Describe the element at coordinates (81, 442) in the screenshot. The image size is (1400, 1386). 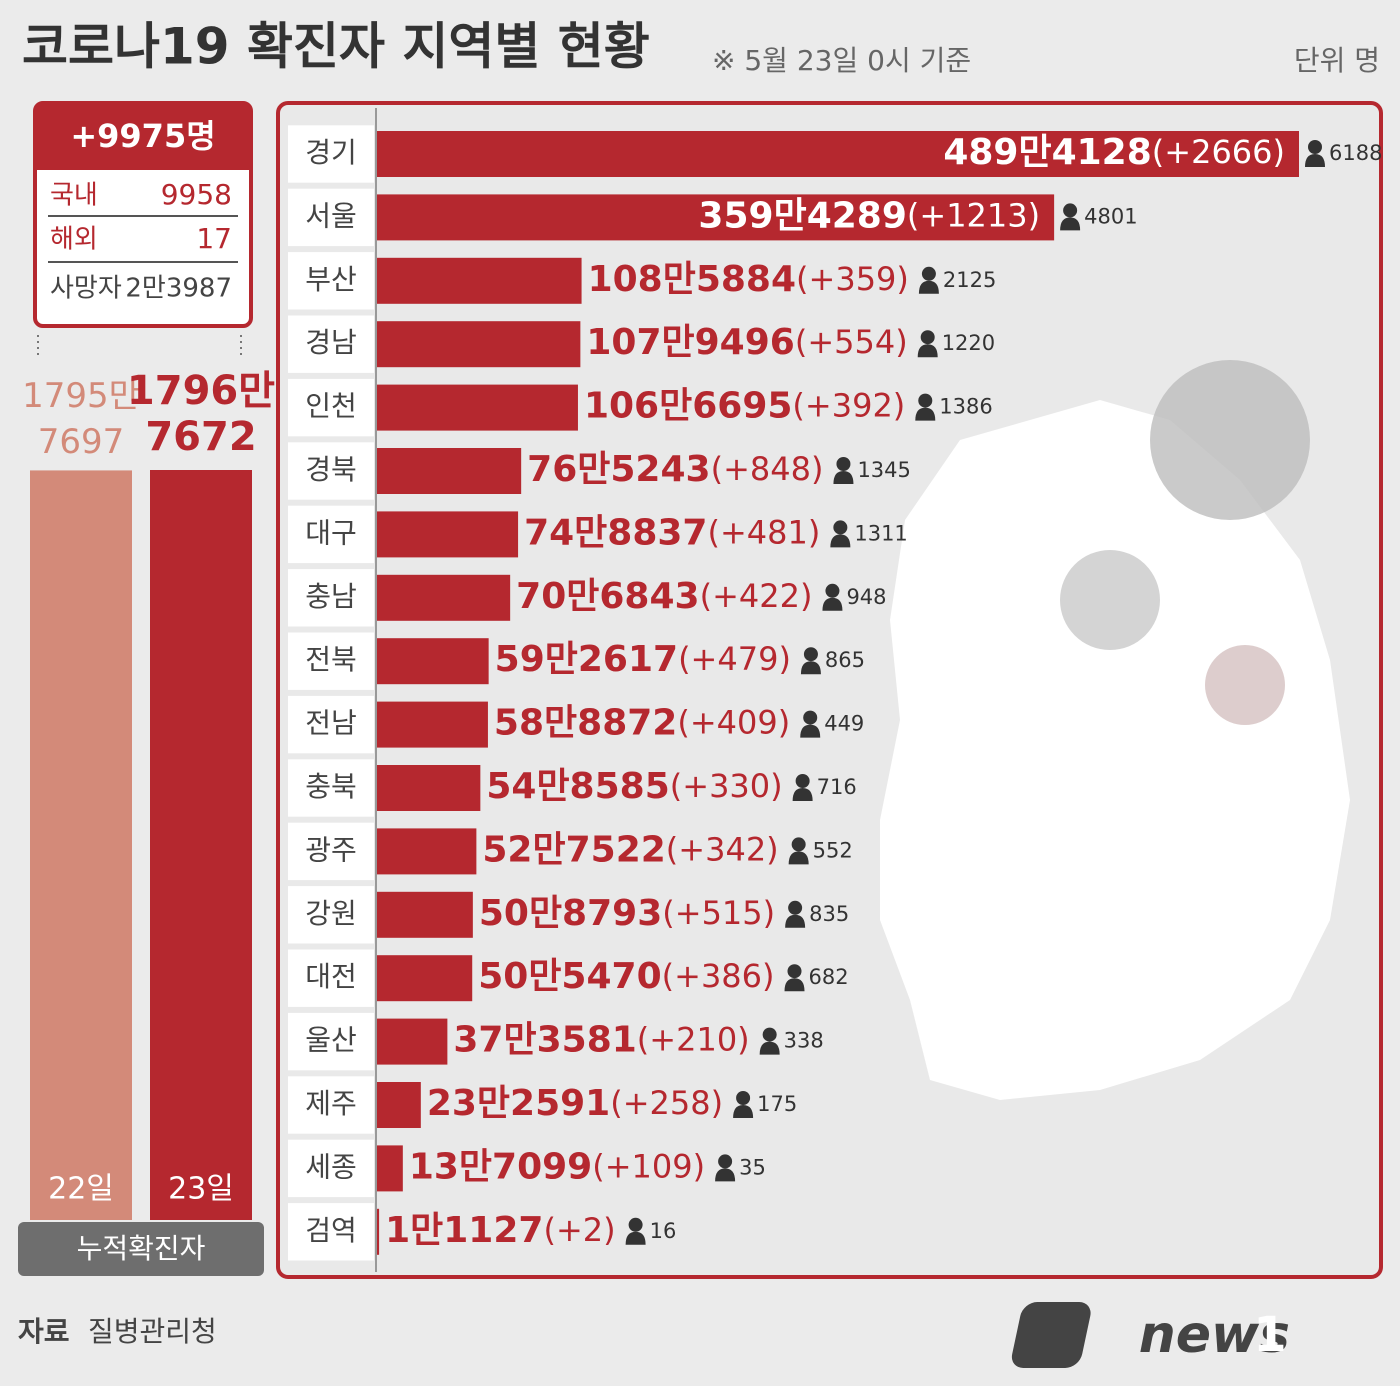
I see `value-label: 7697` at that location.